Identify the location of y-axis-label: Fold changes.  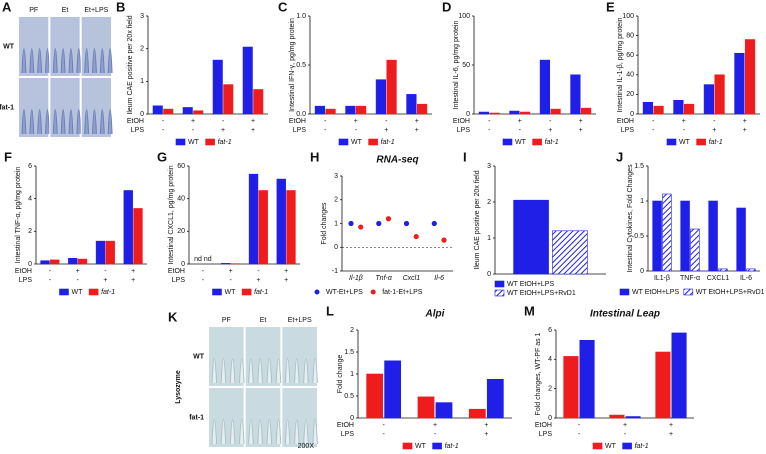
(324, 223).